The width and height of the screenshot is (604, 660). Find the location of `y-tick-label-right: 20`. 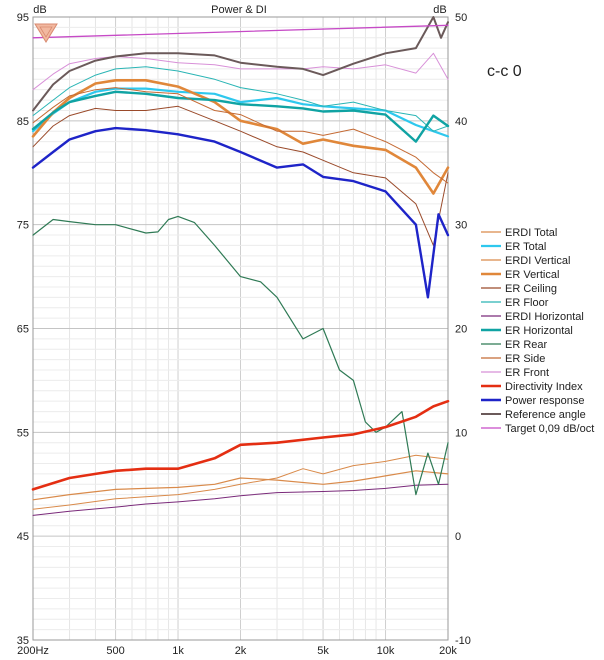

y-tick-label-right: 20 is located at coordinates (461, 330).